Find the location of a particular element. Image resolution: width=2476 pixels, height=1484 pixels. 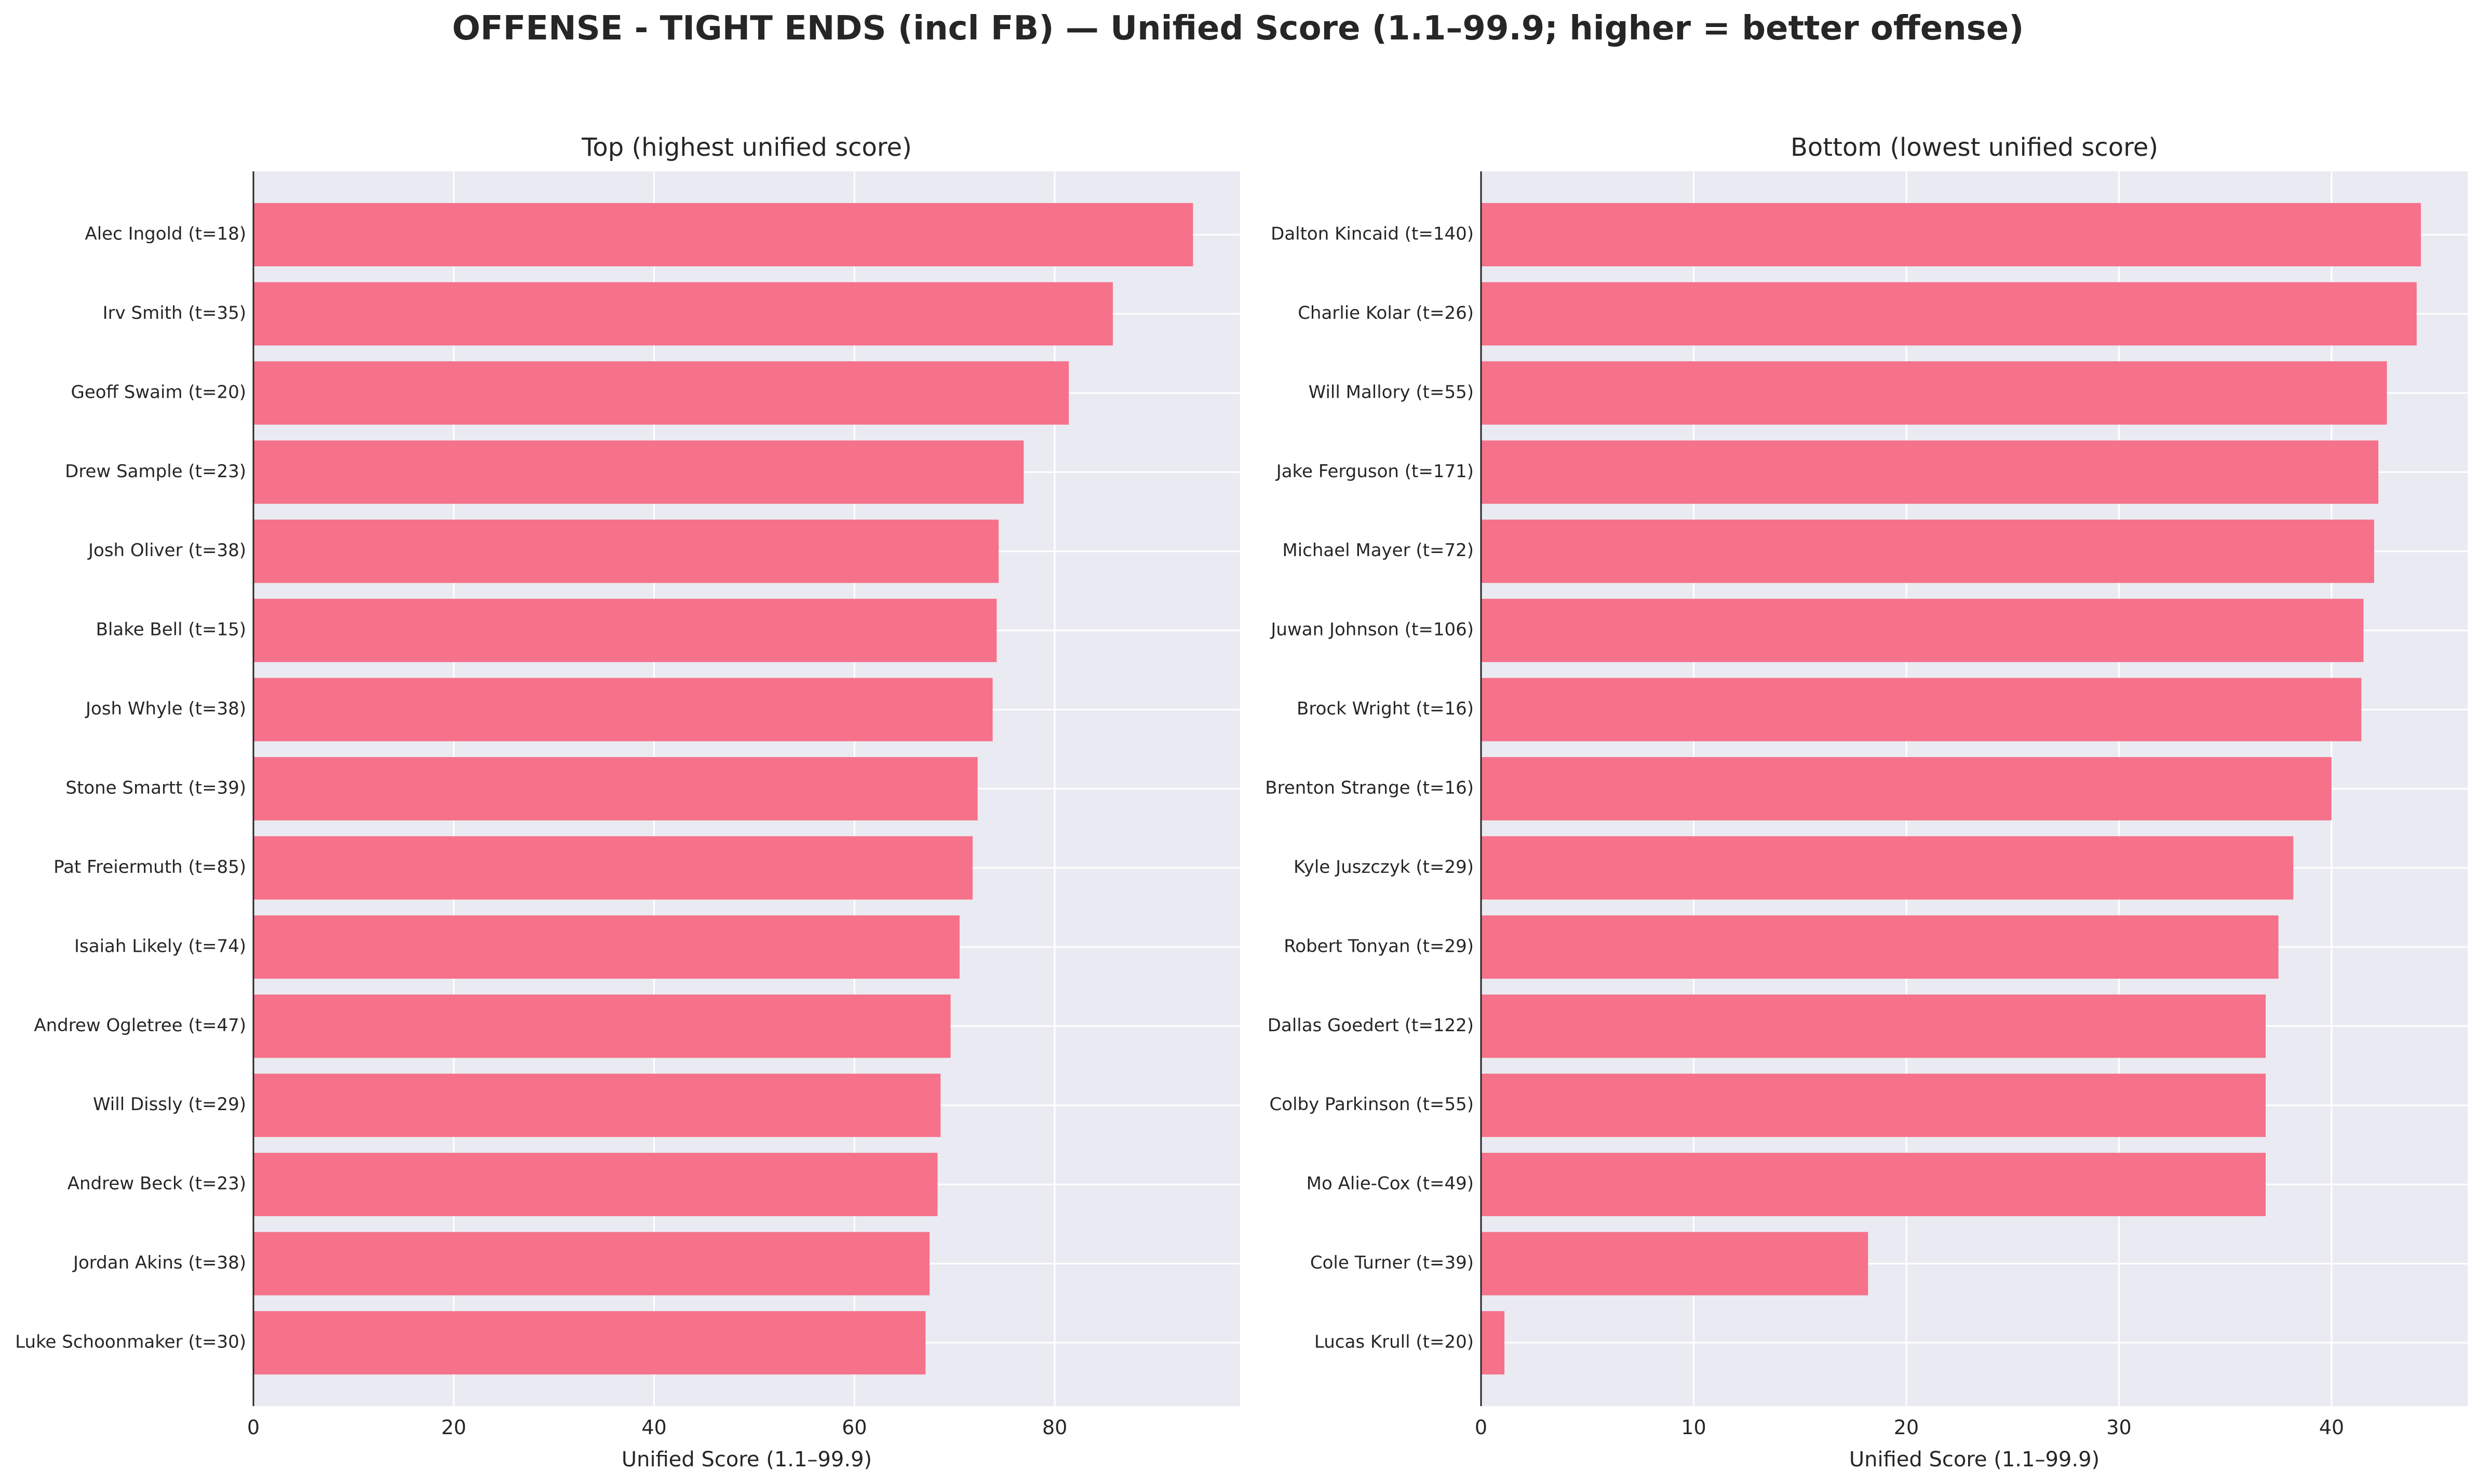

y-tick-label: Isaiah Likely (t=74) is located at coordinates (160, 946).